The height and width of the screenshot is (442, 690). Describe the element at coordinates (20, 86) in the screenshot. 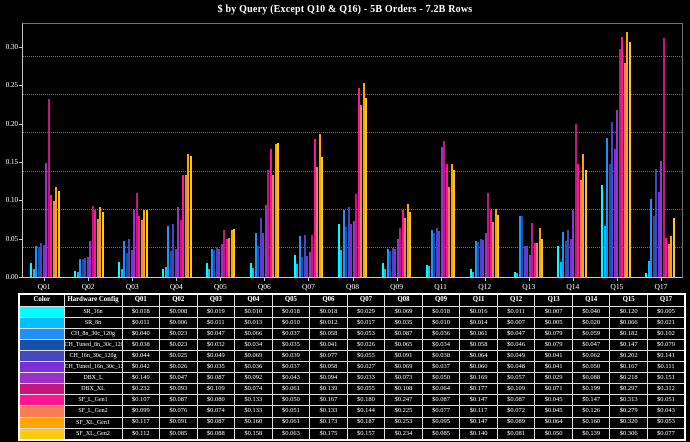

I see `y-tick-mark` at that location.